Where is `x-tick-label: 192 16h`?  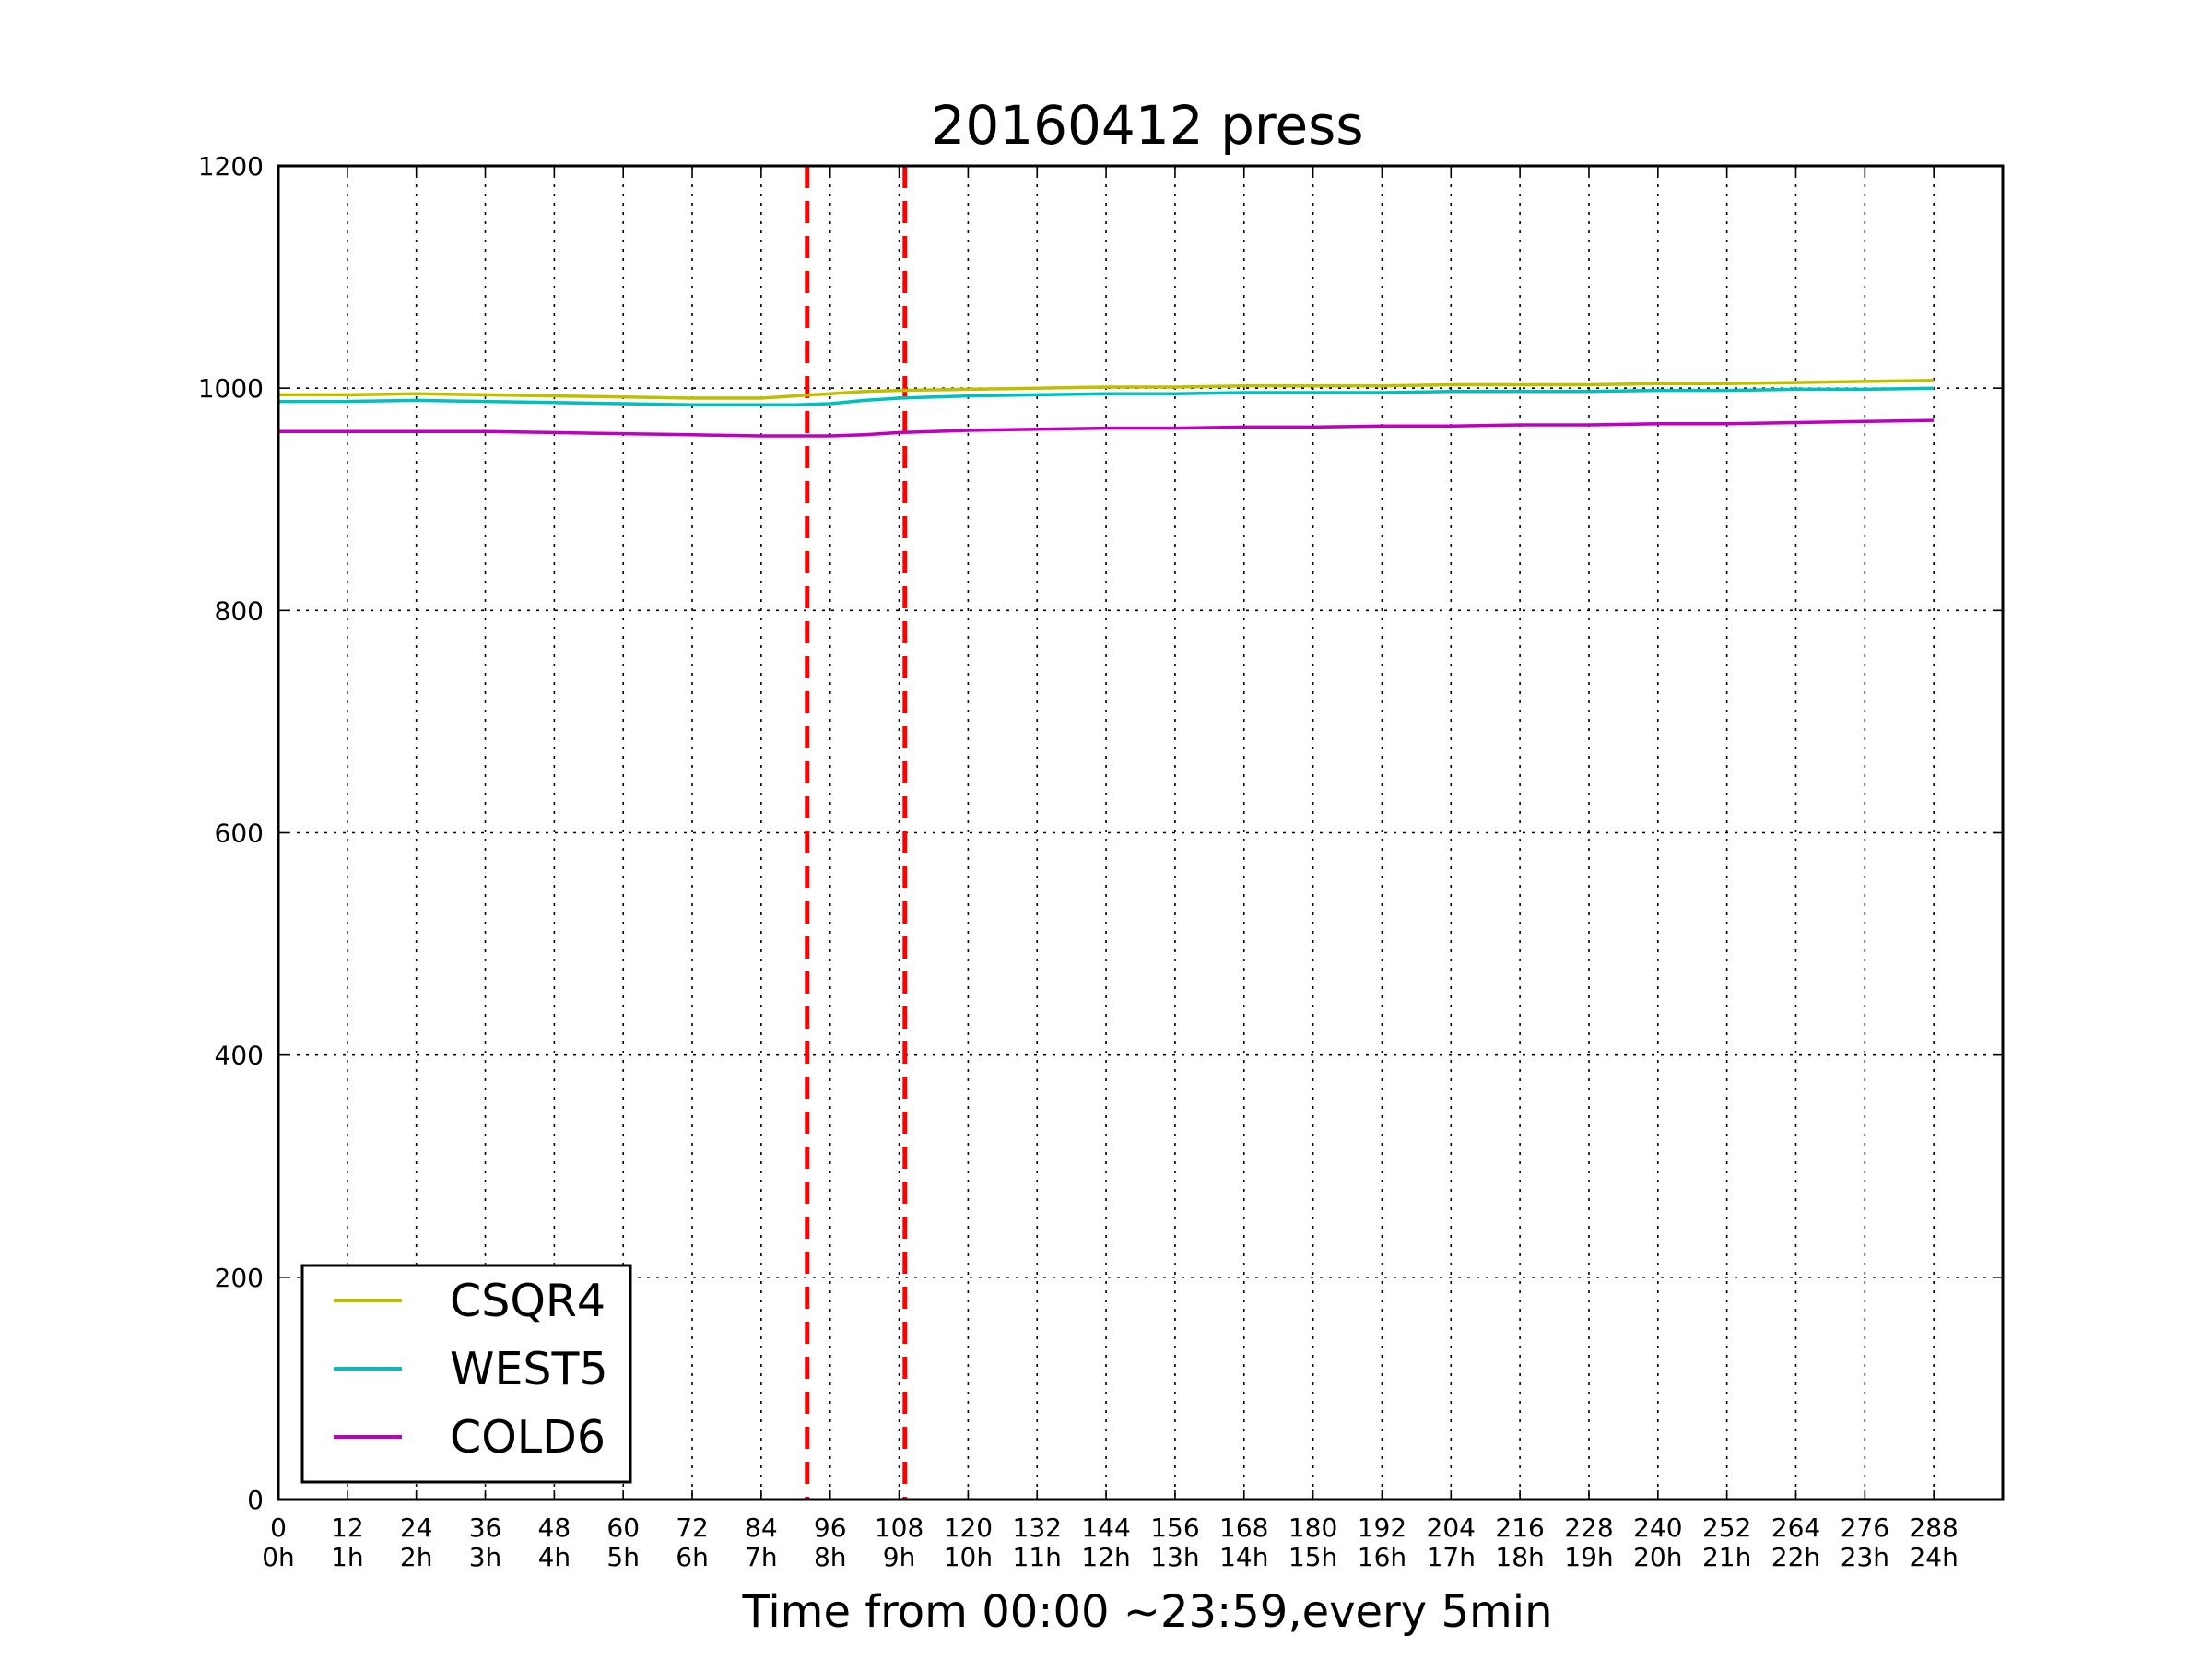 x-tick-label: 192 16h is located at coordinates (1382, 1542).